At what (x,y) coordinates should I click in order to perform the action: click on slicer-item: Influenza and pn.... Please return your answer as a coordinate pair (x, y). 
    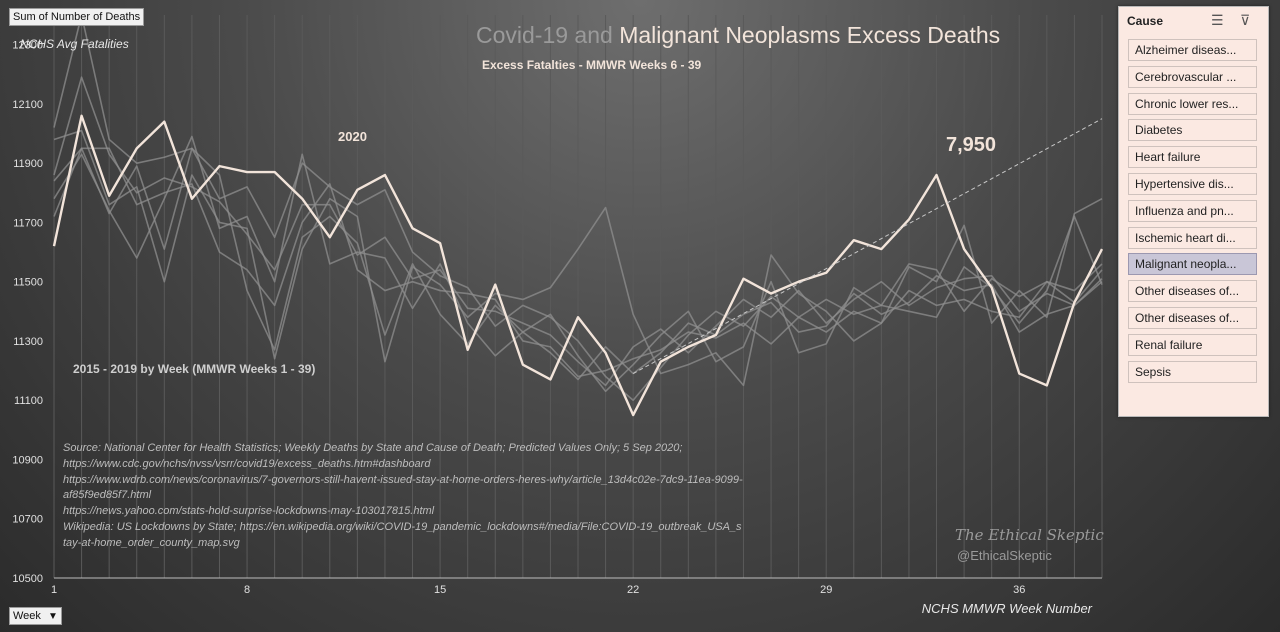
    Looking at the image, I should click on (1192, 210).